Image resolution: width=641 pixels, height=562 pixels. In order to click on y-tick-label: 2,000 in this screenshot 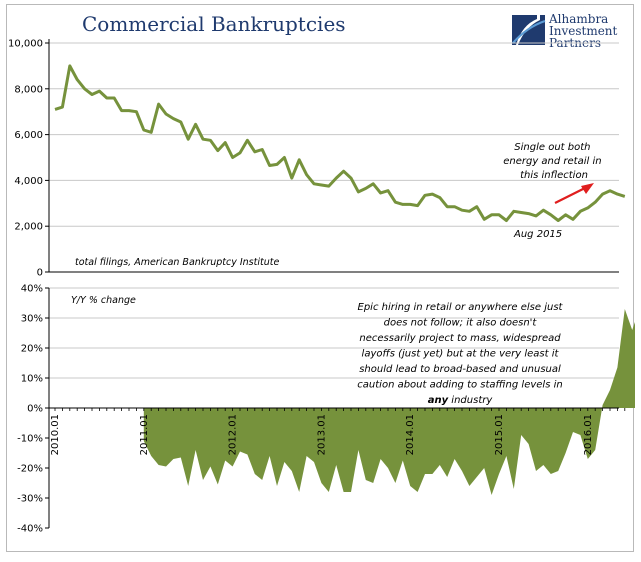, I will do `click(28, 227)`.